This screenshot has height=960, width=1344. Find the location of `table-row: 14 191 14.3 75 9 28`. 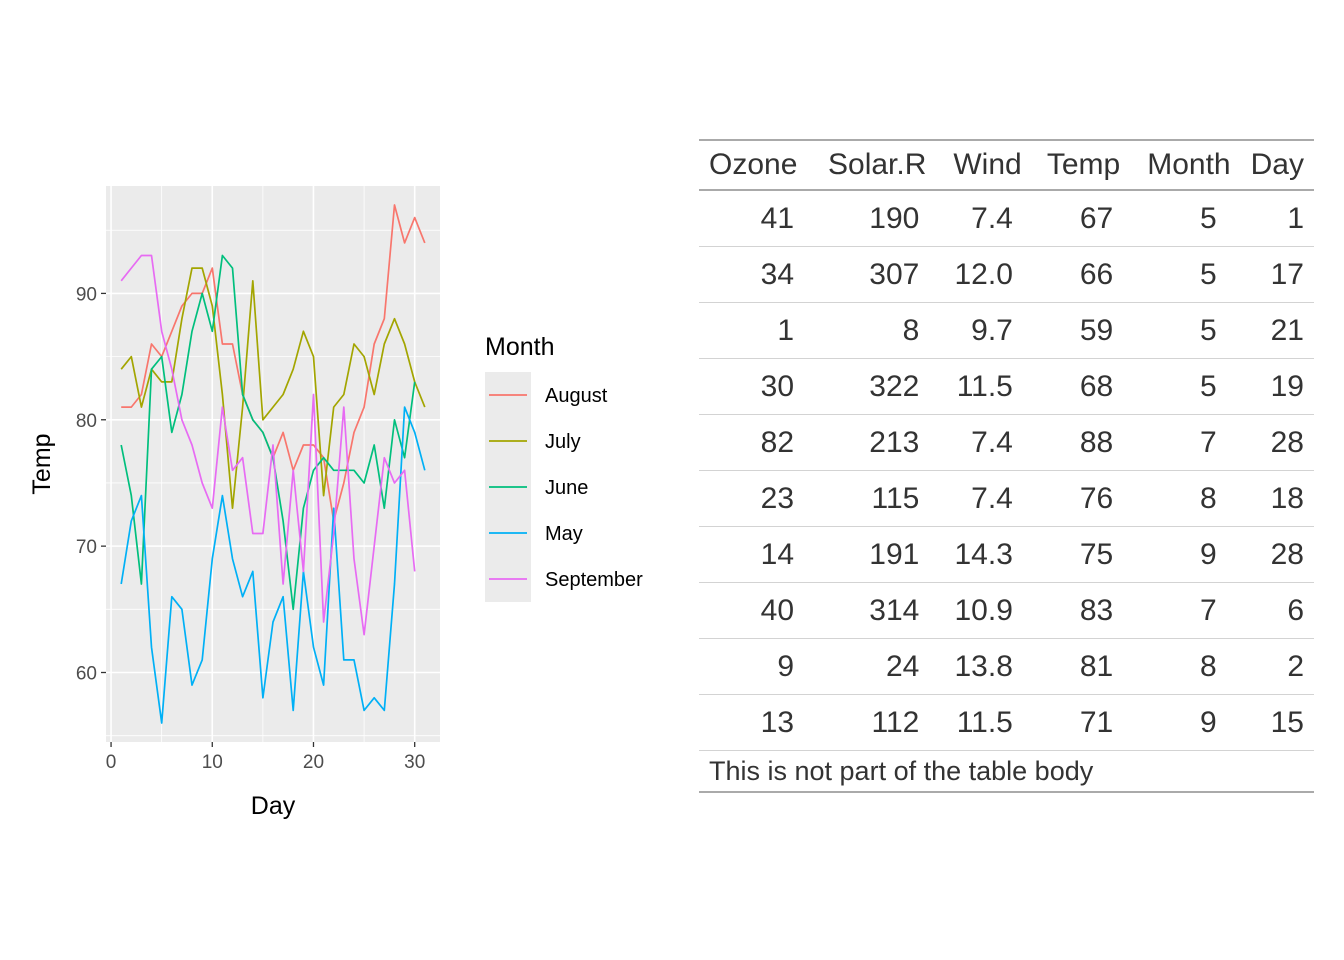

table-row: 14 191 14.3 75 9 28 is located at coordinates (1006, 554).